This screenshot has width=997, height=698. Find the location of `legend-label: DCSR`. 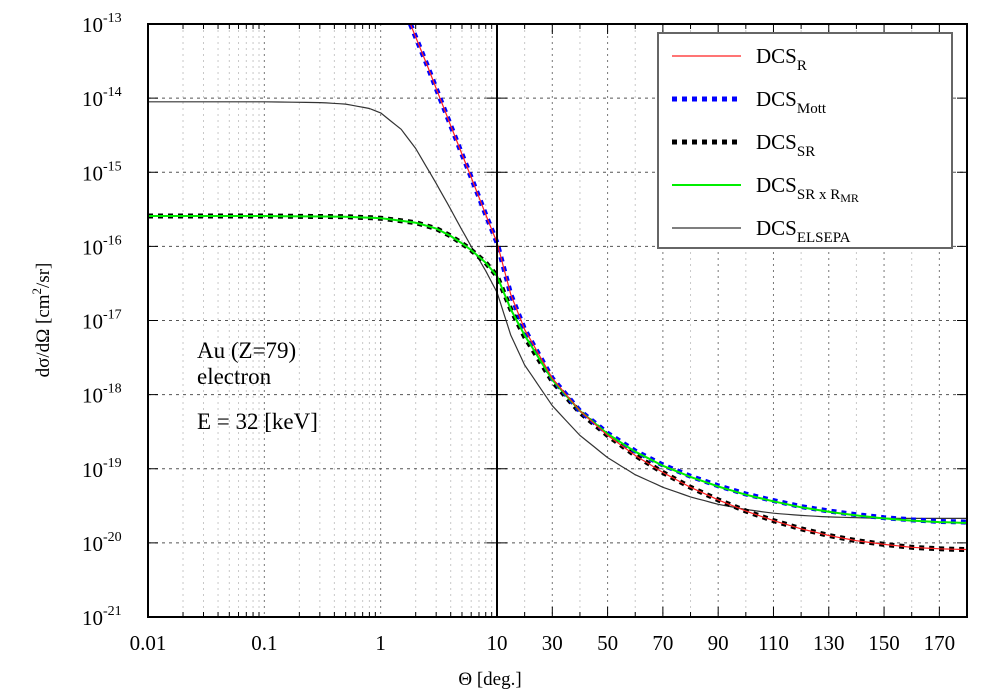

legend-label: DCSR is located at coordinates (781, 59).